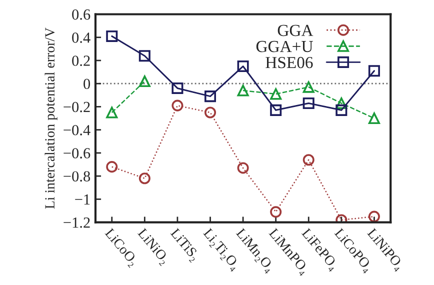 This screenshot has width=434, height=285. What do you see at coordinates (81, 61) in the screenshot?
I see `y-tick-label: 0.2` at bounding box center [81, 61].